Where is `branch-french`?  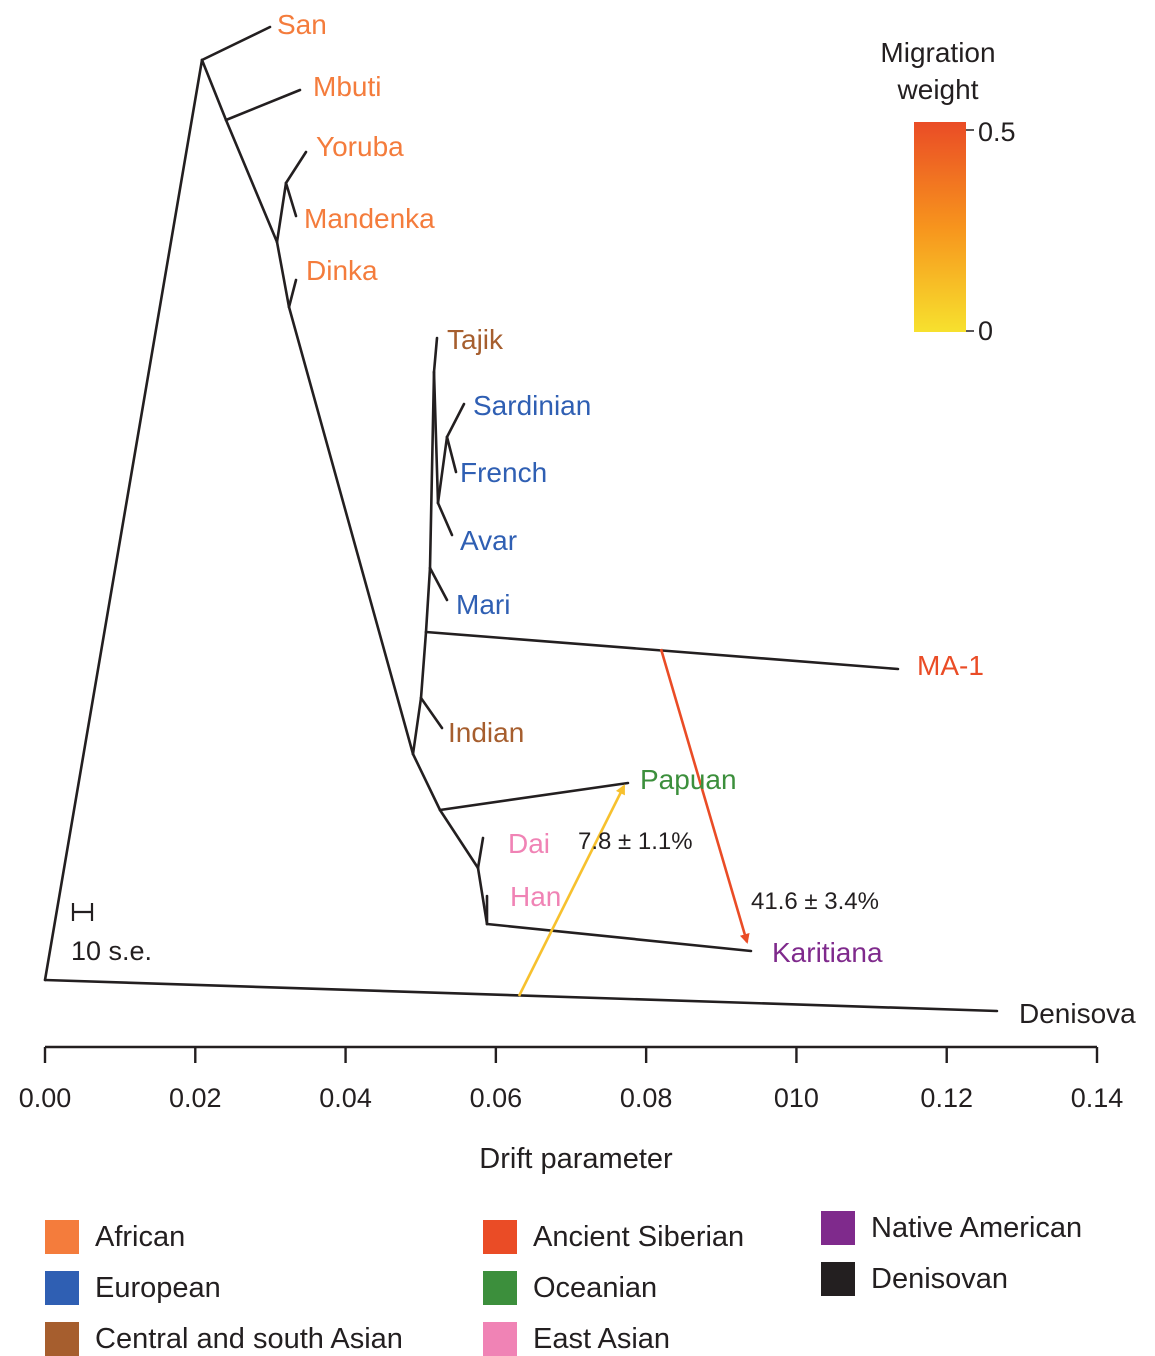
branch-french is located at coordinates (451, 454).